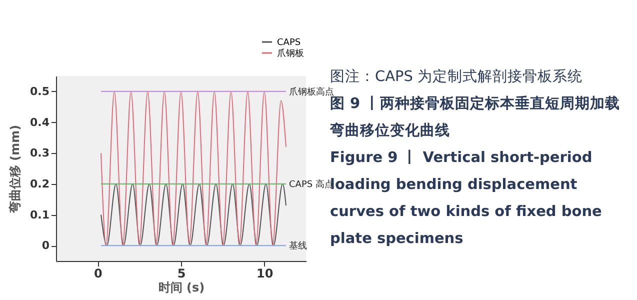 Image resolution: width=637 pixels, height=300 pixels. Describe the element at coordinates (290, 53) in the screenshot. I see `legend-label: 爪钢板` at that location.